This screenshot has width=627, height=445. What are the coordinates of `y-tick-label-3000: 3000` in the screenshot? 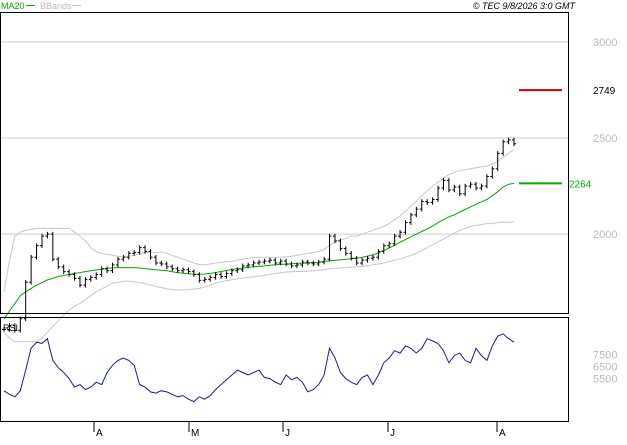 It's located at (605, 43).